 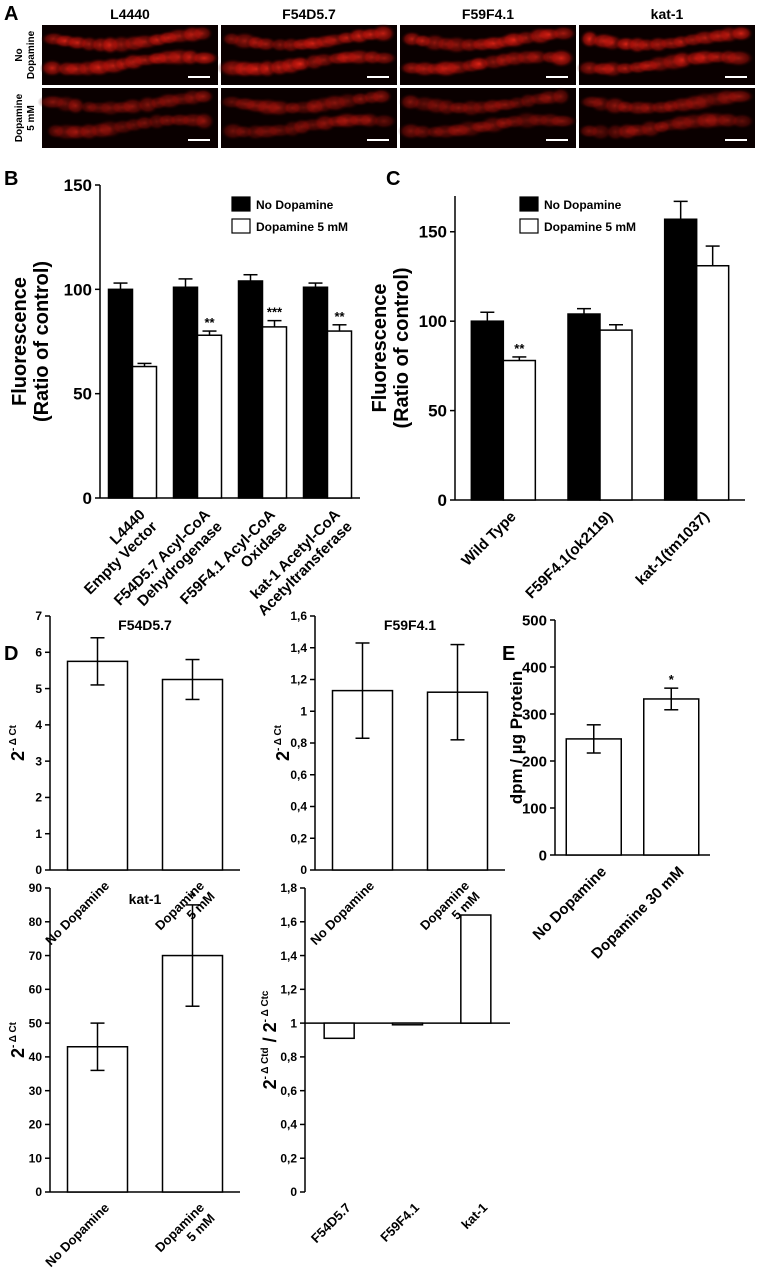 What do you see at coordinates (529, 226) in the screenshot?
I see `legend-swatch` at bounding box center [529, 226].